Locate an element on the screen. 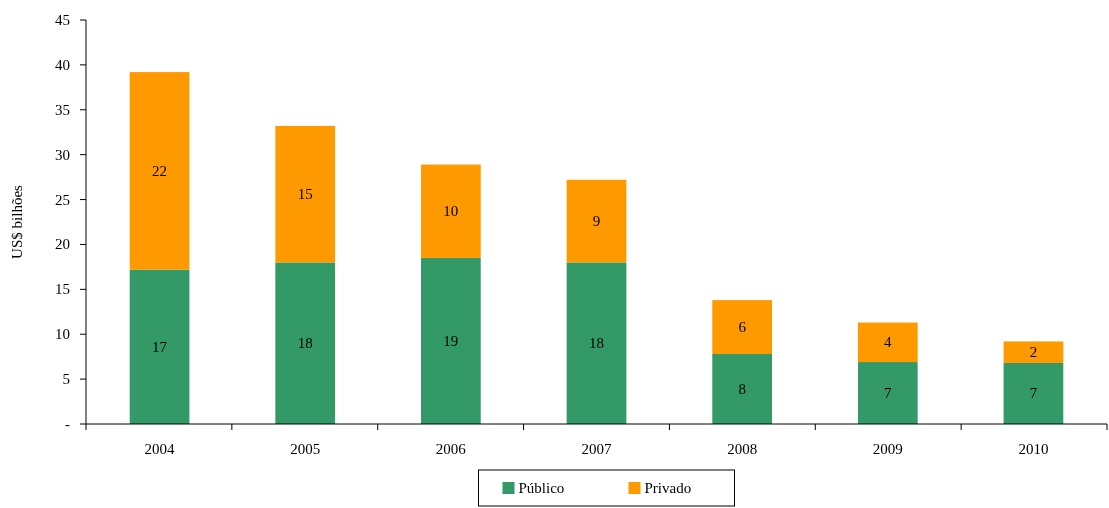 This screenshot has height=508, width=1109. data-label: 19 is located at coordinates (451, 340).